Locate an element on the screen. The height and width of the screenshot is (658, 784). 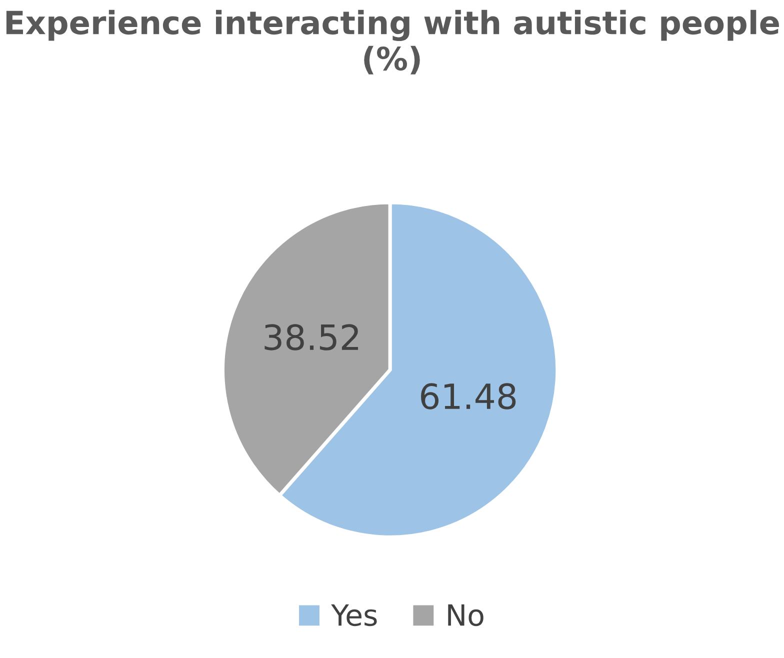
data-label: 38.52 is located at coordinates (311, 337).